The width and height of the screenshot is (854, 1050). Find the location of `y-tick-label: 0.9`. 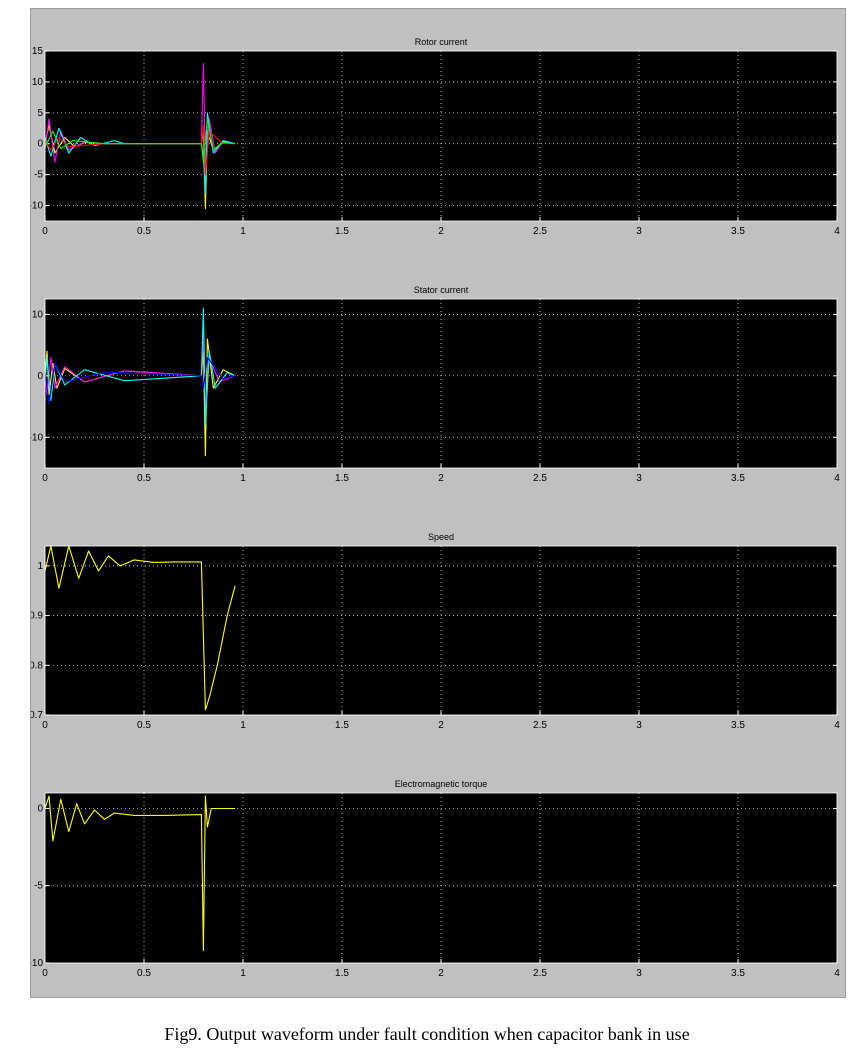

y-tick-label: 0.9 is located at coordinates (37, 616).